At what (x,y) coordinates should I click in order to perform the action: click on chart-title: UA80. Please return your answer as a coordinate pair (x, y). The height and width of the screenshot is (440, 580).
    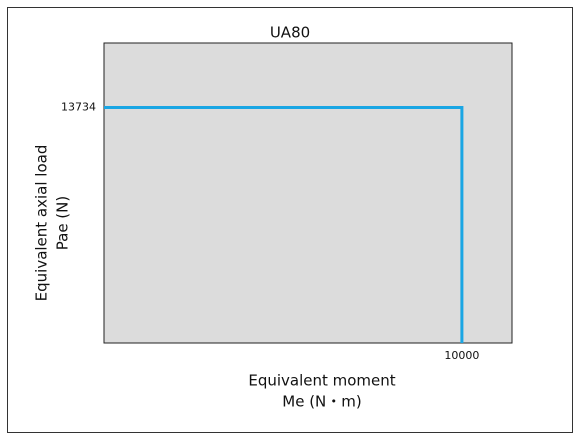
    Looking at the image, I should click on (290, 33).